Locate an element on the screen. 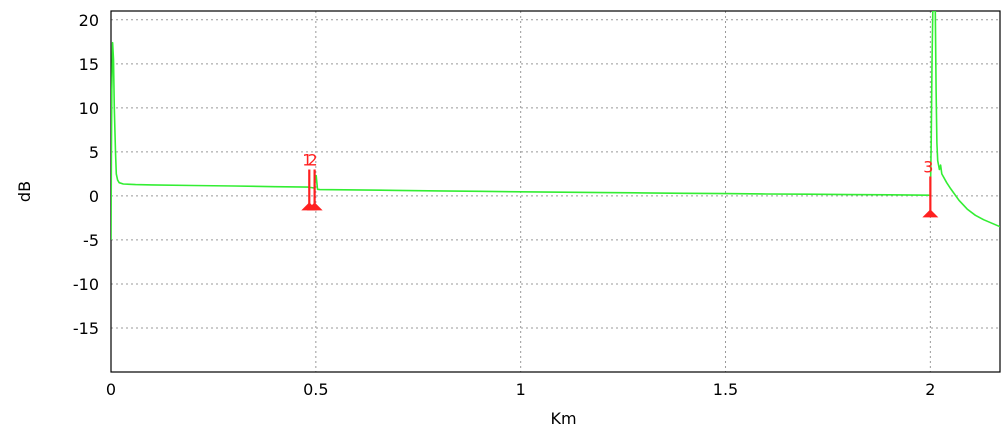  event-marker-label: 2 is located at coordinates (313, 159).